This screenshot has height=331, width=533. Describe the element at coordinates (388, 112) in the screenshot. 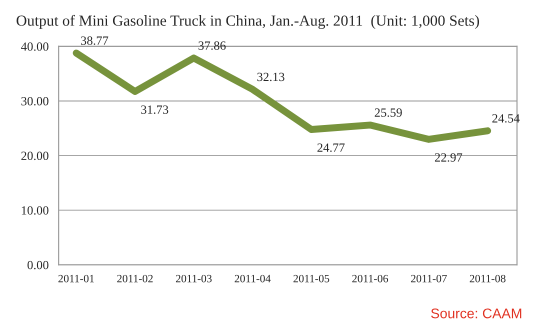

I see `data-label: 25.59` at that location.